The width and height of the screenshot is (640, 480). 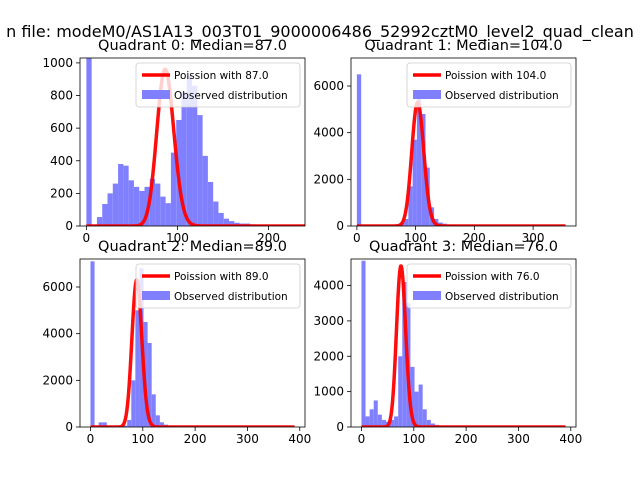 I want to click on y-tick-label: 800, so click(x=61, y=96).